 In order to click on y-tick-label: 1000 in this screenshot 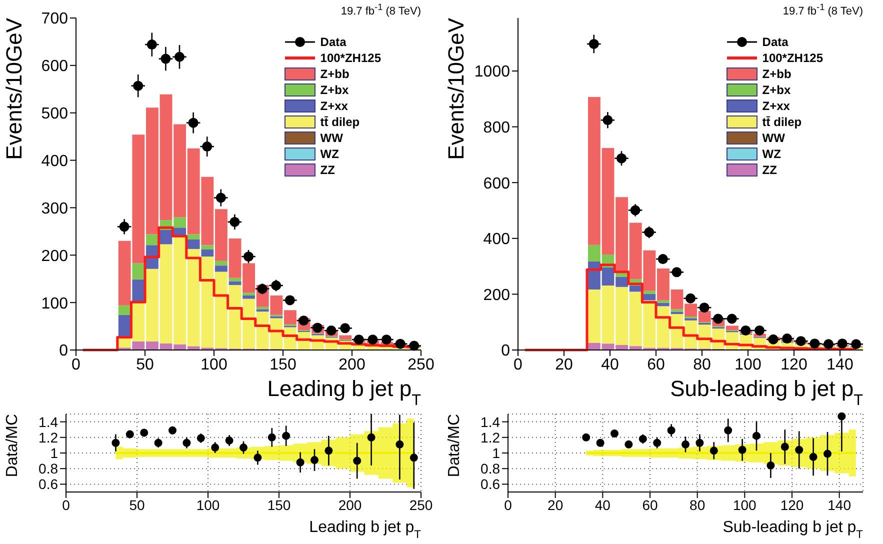, I will do `click(492, 72)`.